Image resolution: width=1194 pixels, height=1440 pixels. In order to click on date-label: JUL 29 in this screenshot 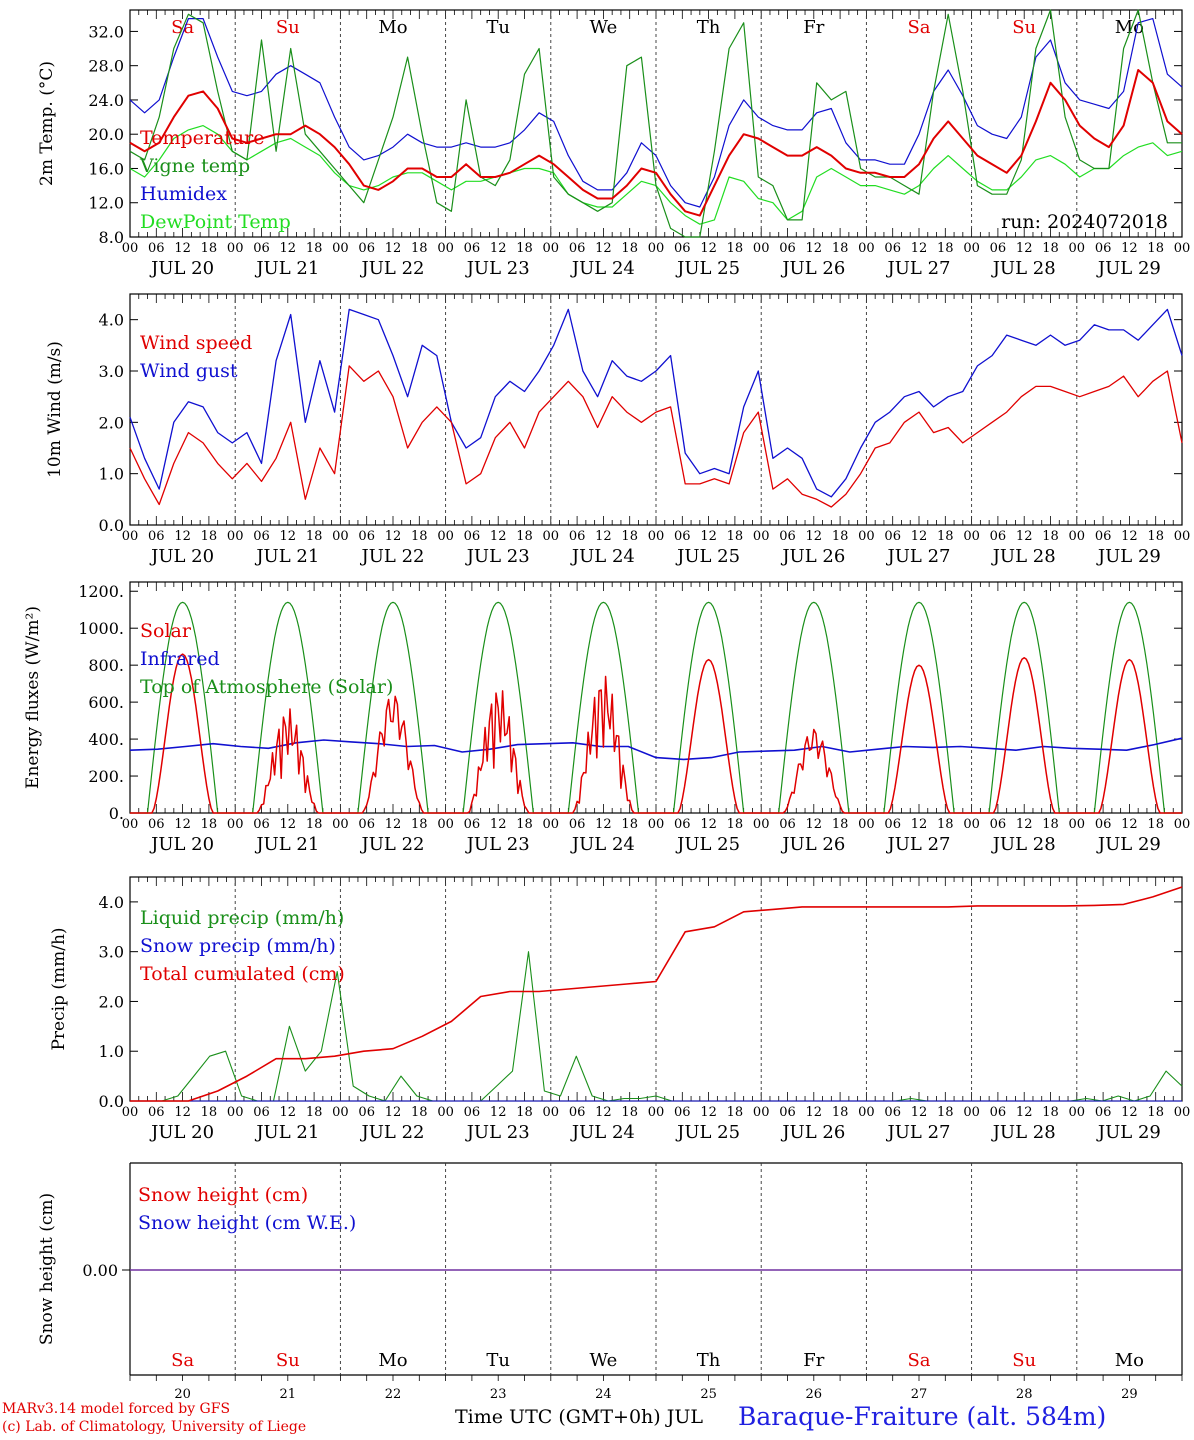, I will do `click(1128, 844)`.